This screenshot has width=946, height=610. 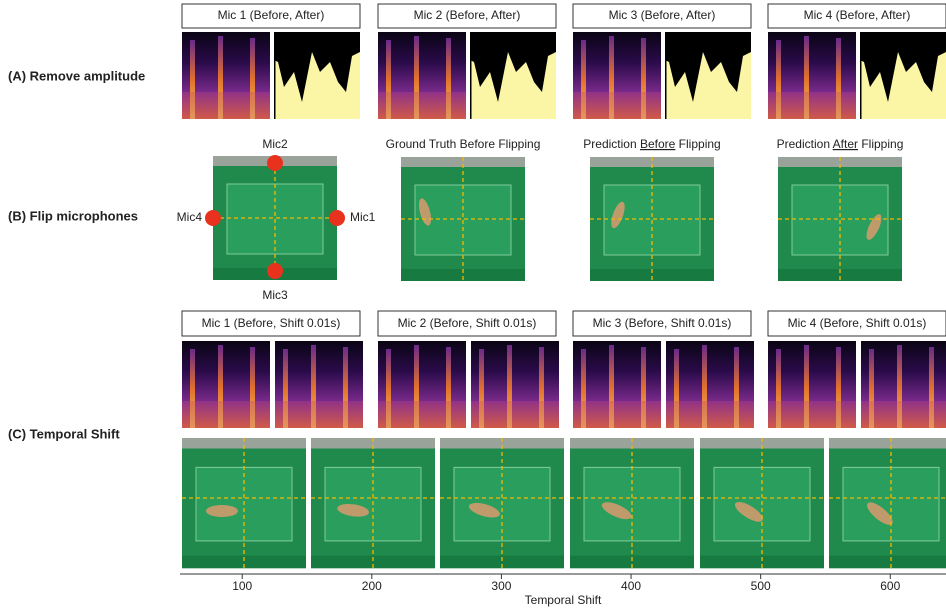 I want to click on panel-title: Mic 1 (Before, Shift 0.01s), so click(x=271, y=323).